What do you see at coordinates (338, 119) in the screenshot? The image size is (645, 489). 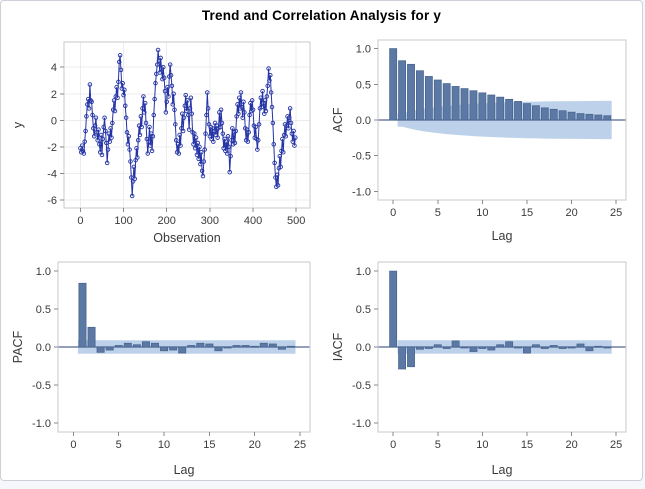 I see `y-axis-label: ACF` at bounding box center [338, 119].